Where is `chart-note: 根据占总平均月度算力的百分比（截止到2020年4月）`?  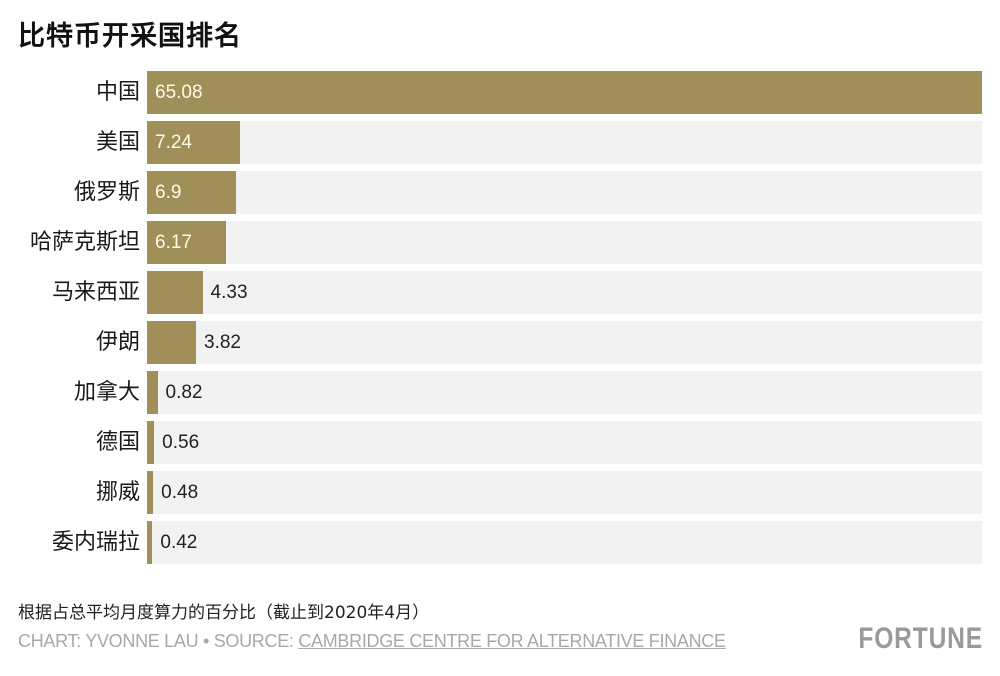 chart-note: 根据占总平均月度算力的百分比（截止到2020年4月） is located at coordinates (224, 613).